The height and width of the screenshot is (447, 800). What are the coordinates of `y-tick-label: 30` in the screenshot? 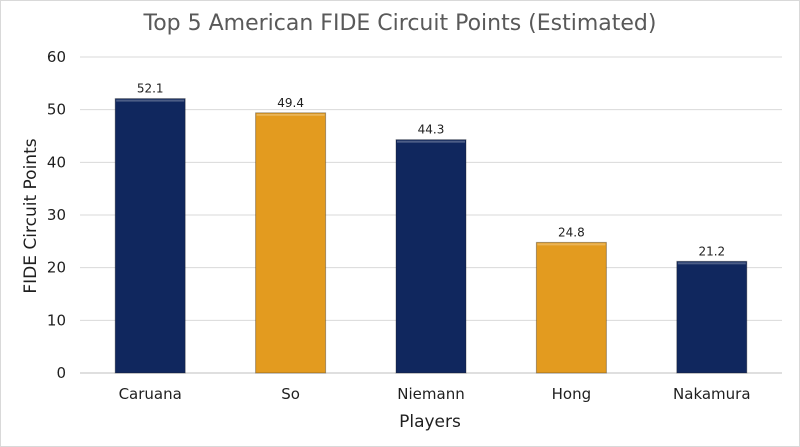 It's located at (56, 215).